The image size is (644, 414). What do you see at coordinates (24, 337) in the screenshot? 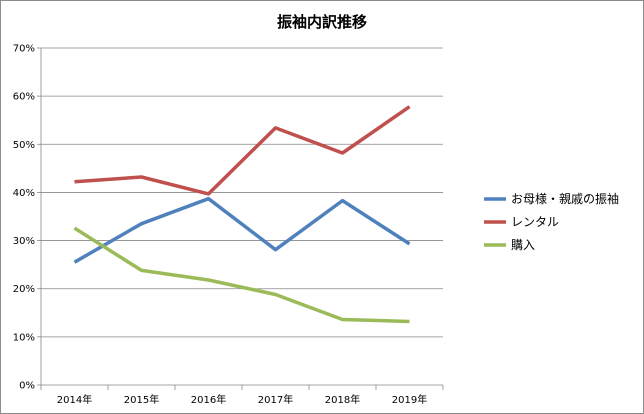
I see `y-tick-label: 10%` at bounding box center [24, 337].